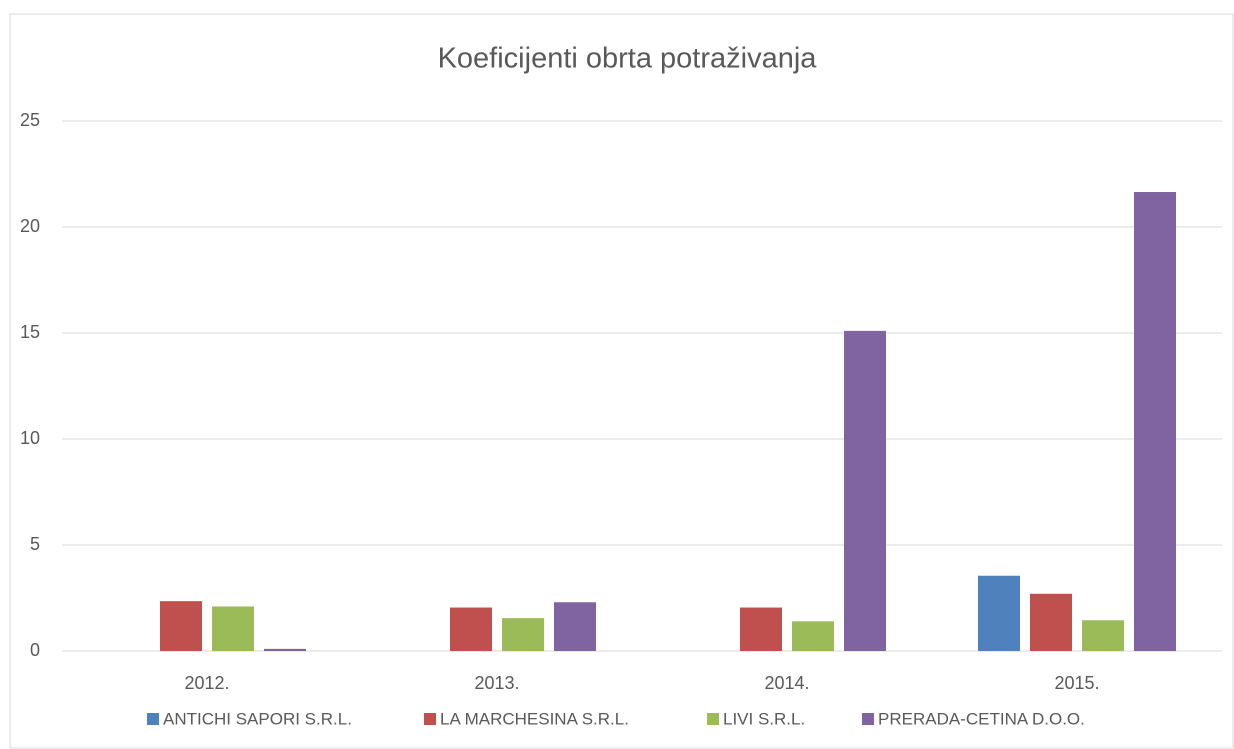 This screenshot has height=749, width=1234. What do you see at coordinates (257, 718) in the screenshot?
I see `legend-label: ANTICHI SAPORI S.R.L.` at bounding box center [257, 718].